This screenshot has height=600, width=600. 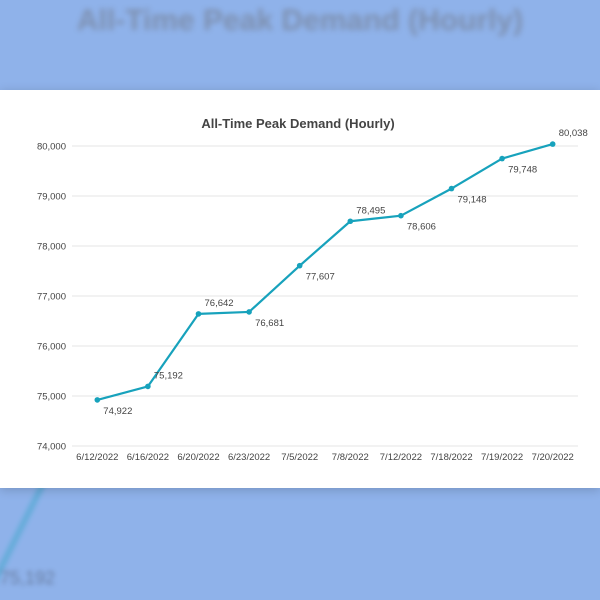 I want to click on data-label: 79,748, so click(x=522, y=170).